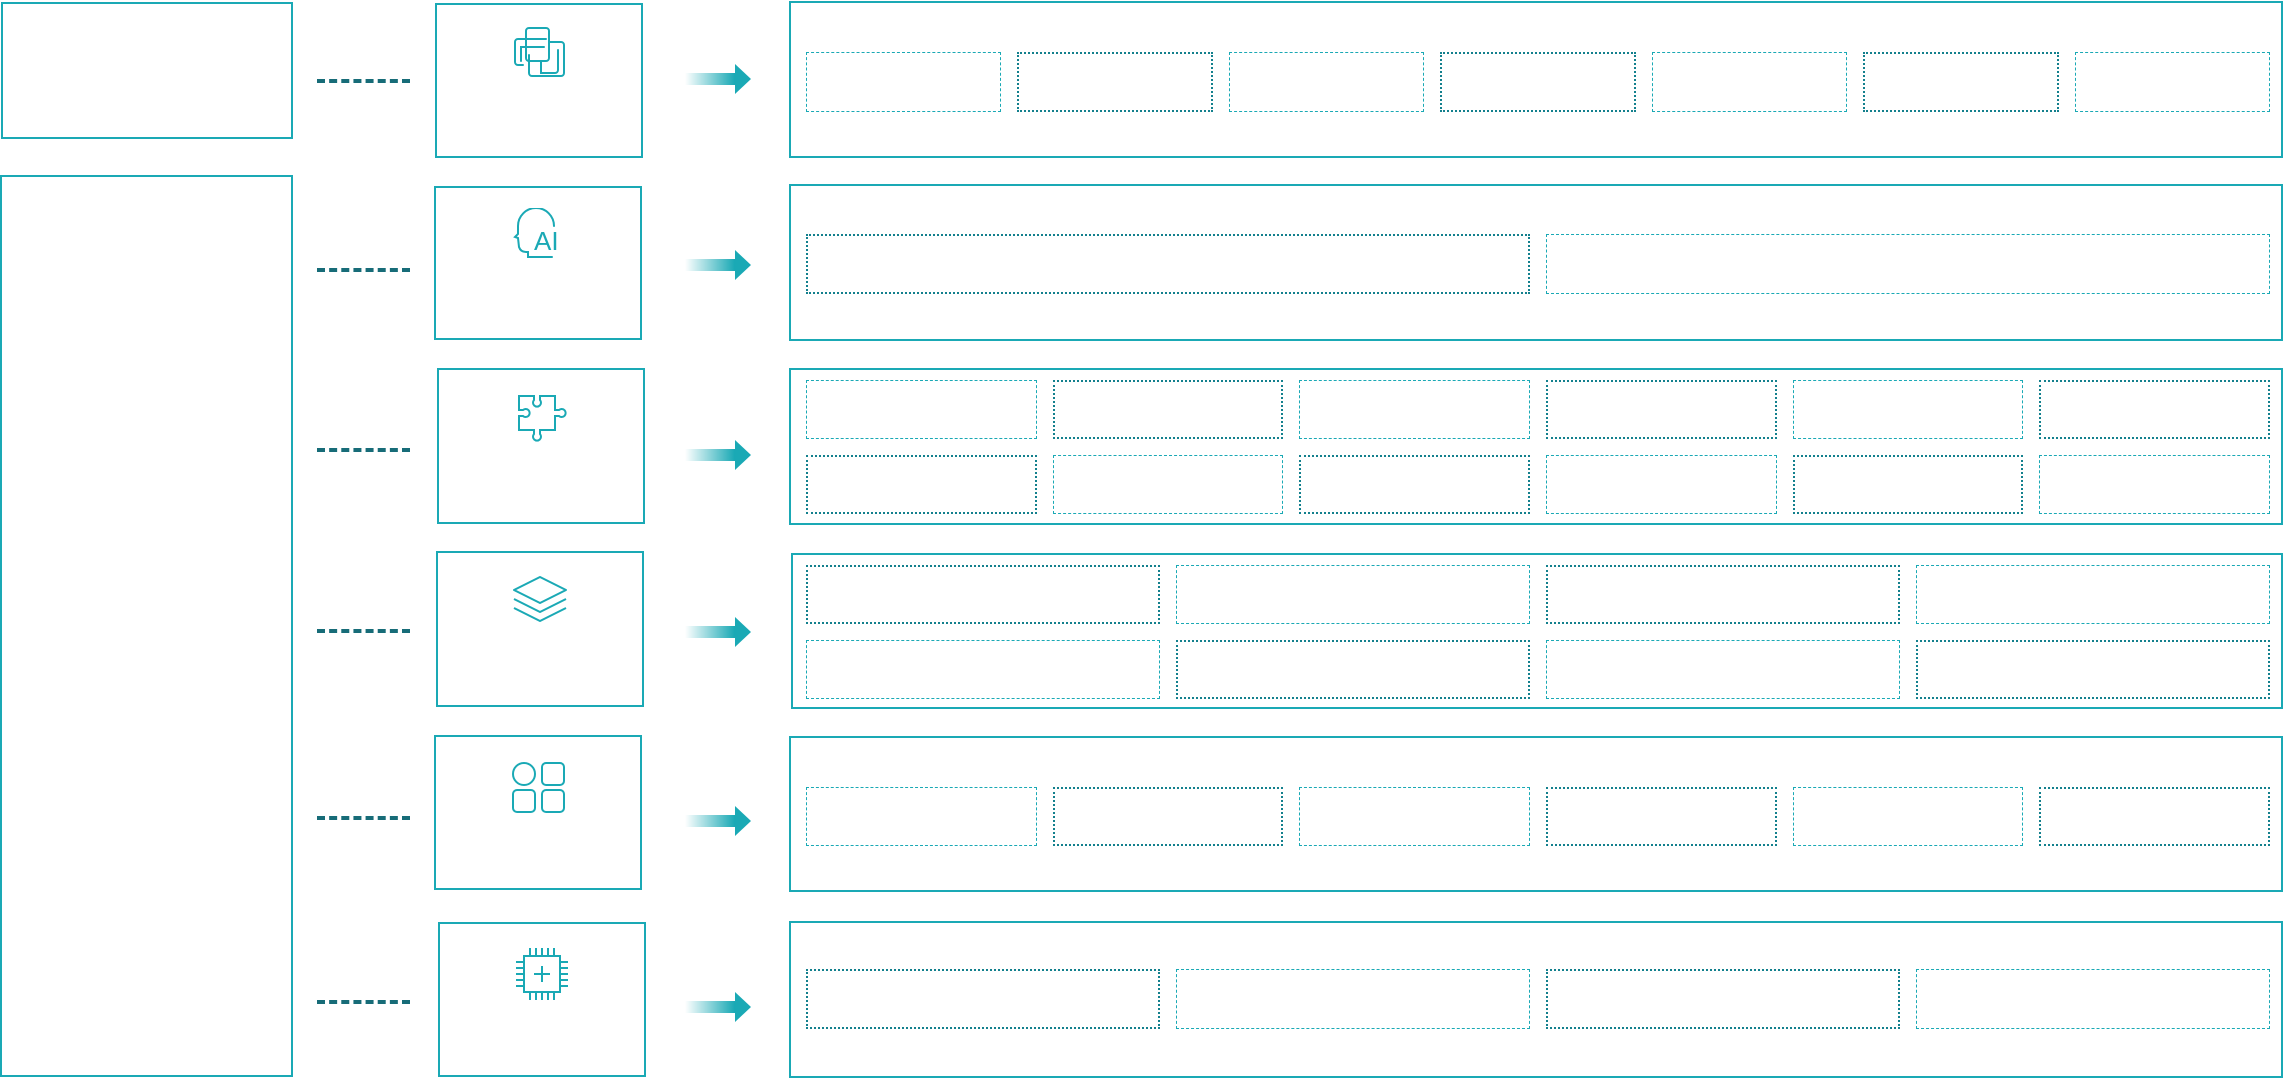  Describe the element at coordinates (539, 55) in the screenshot. I see `overlapping-windows-icon` at that location.